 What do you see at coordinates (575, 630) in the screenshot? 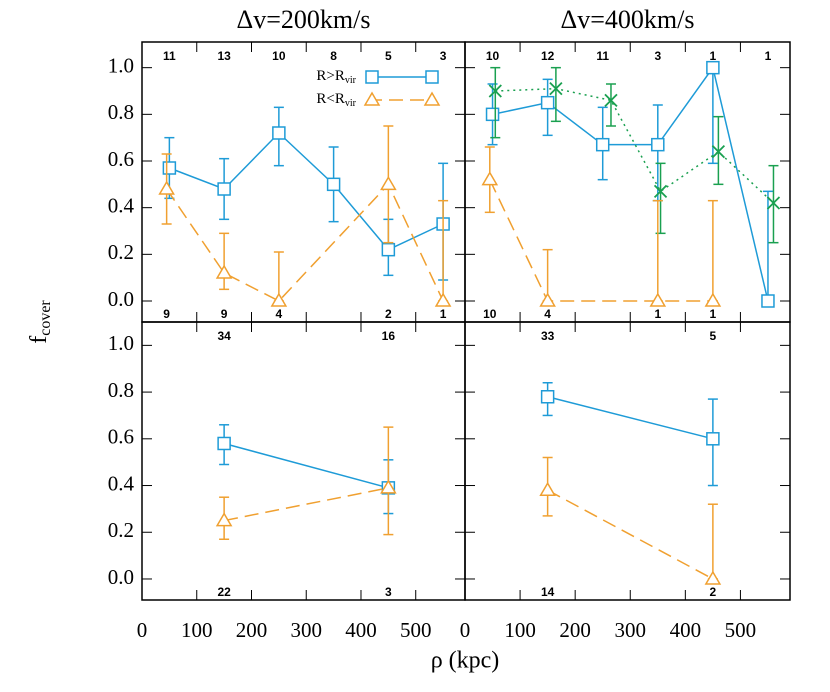
I see `x-tick-label: 200` at bounding box center [575, 630].